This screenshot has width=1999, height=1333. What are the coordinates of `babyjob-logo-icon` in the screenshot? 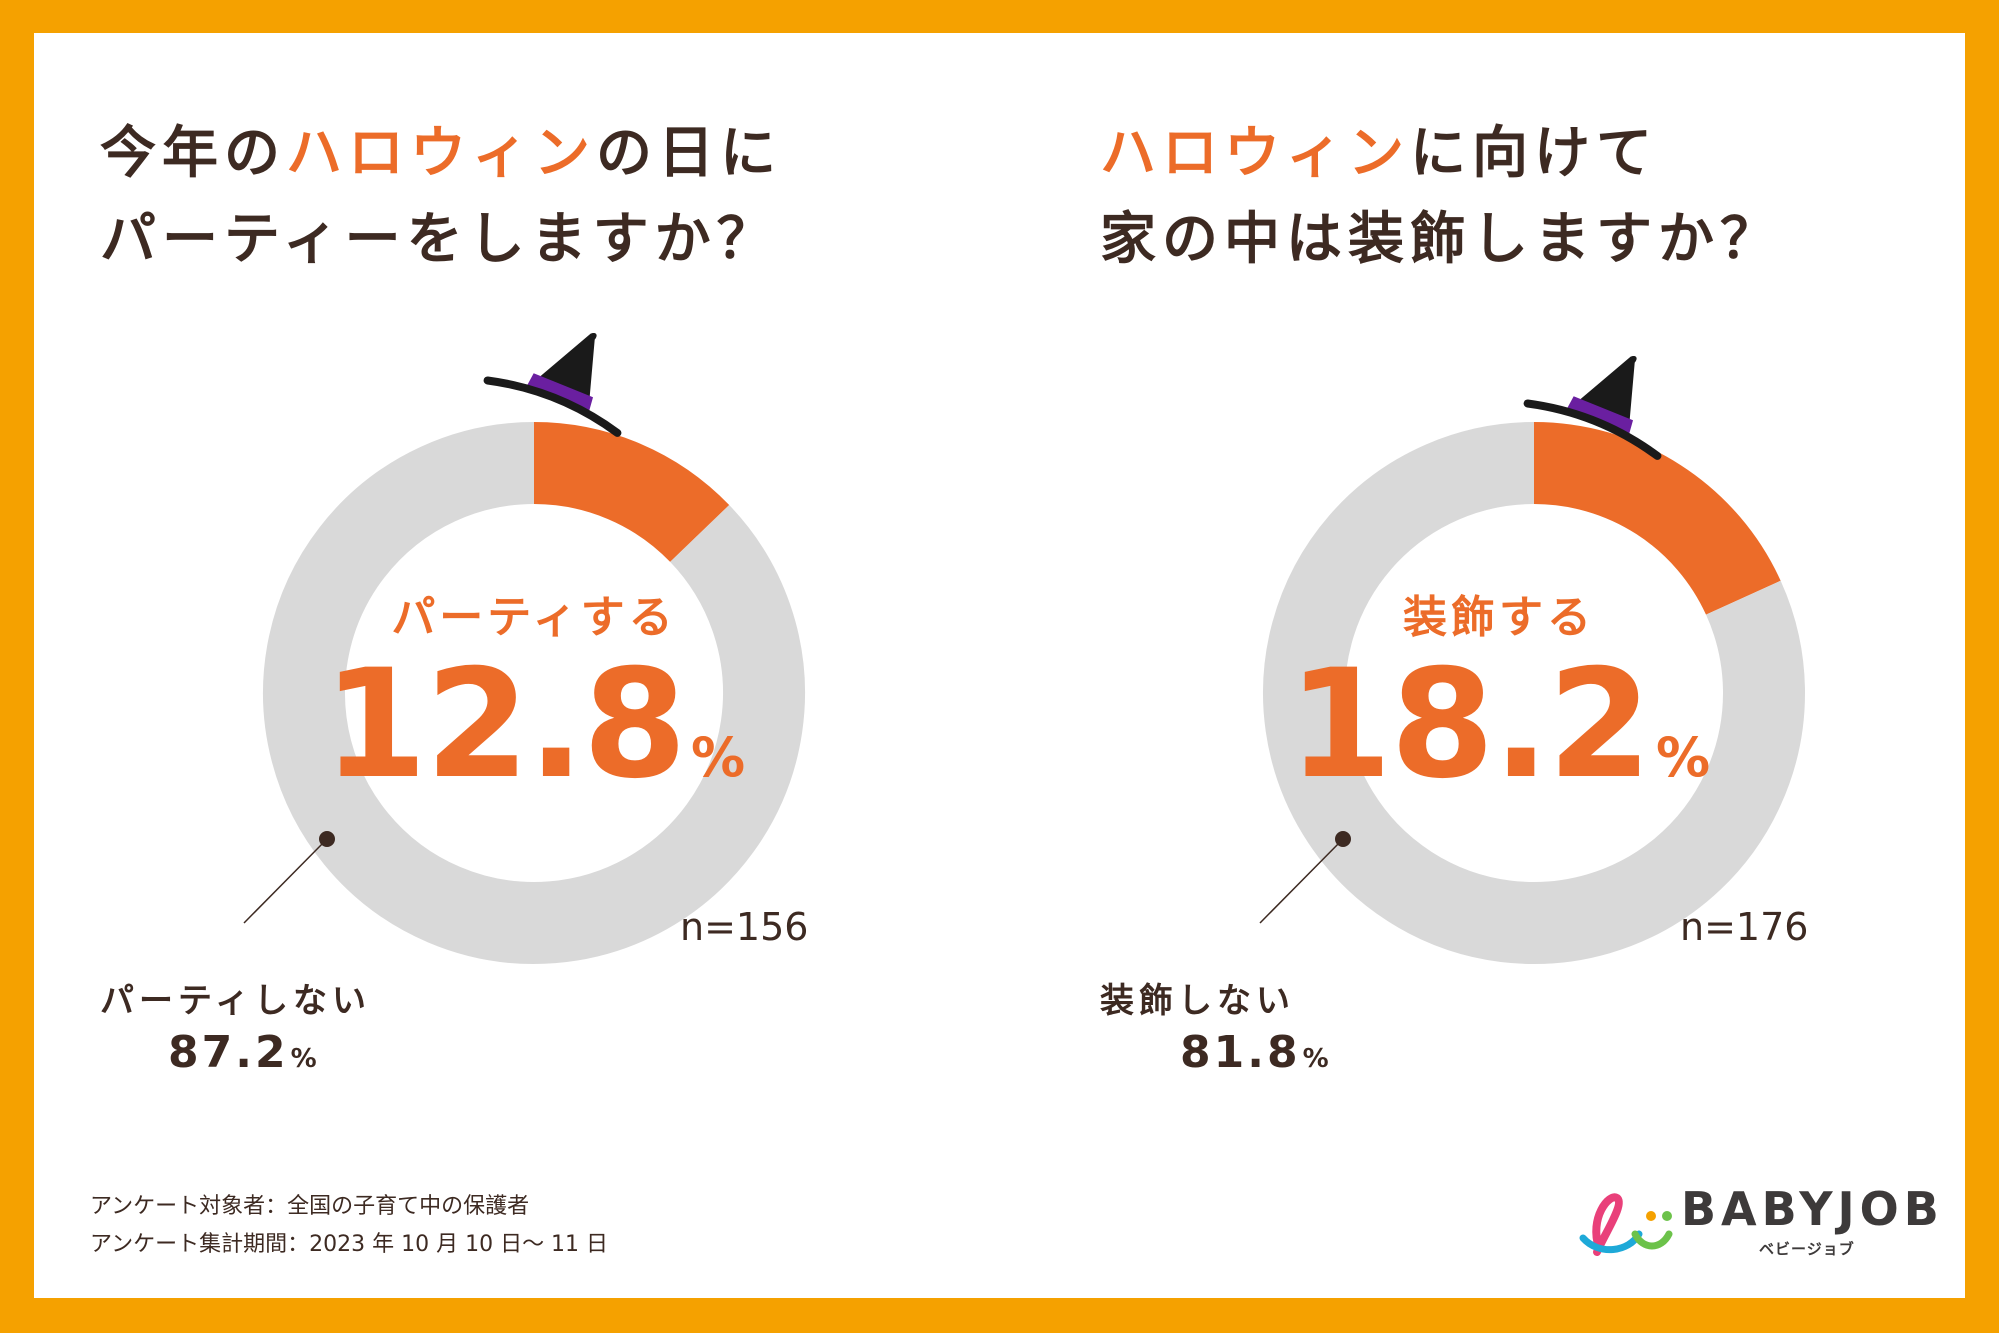 It's located at (1626, 1224).